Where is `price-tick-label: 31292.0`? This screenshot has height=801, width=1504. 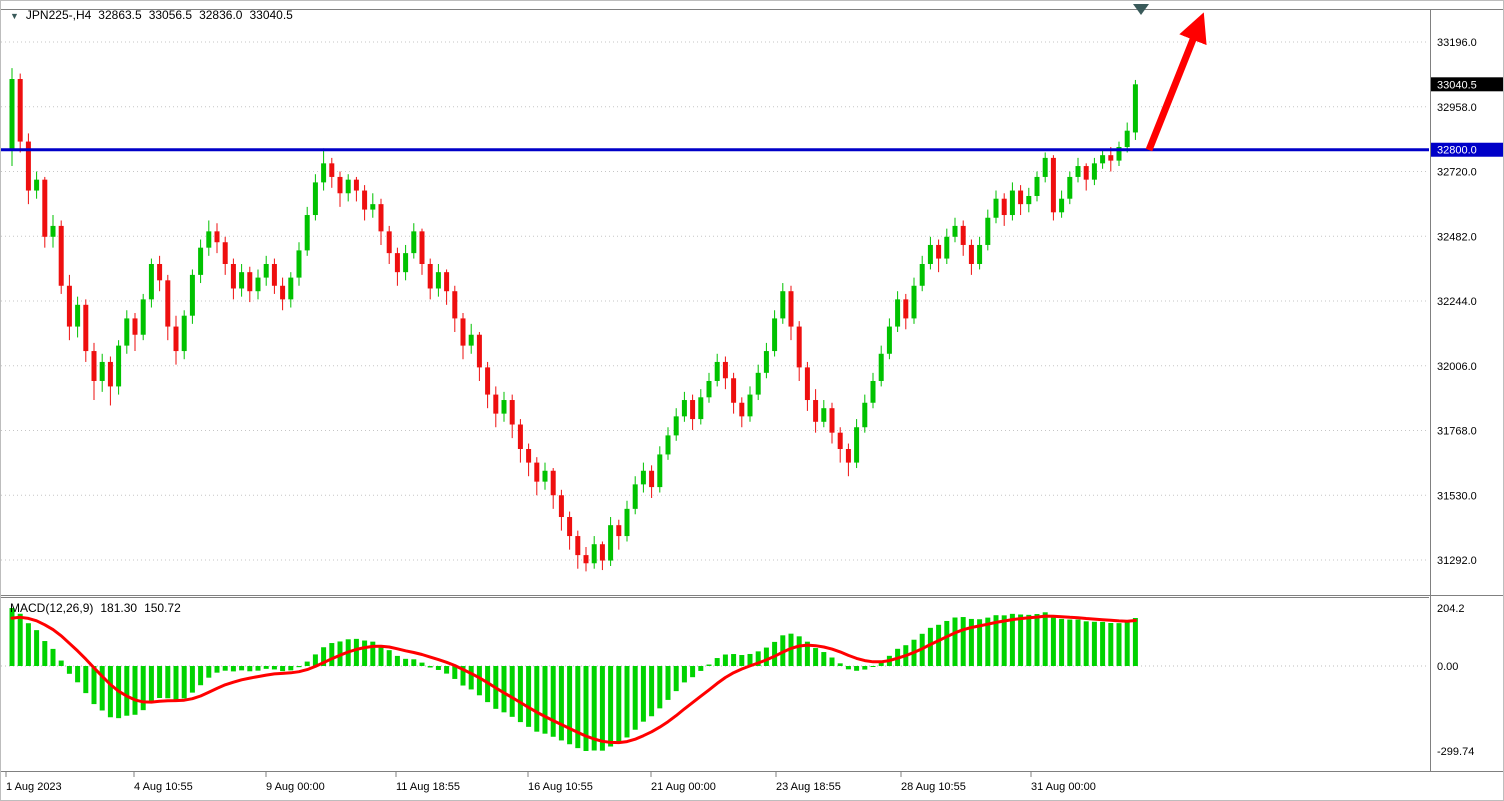 price-tick-label: 31292.0 is located at coordinates (1457, 561).